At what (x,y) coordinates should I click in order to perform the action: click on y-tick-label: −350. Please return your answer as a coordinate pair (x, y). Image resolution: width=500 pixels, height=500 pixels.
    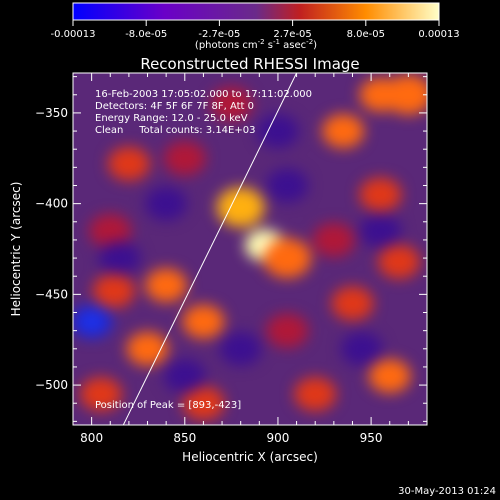
    Looking at the image, I should click on (51, 113).